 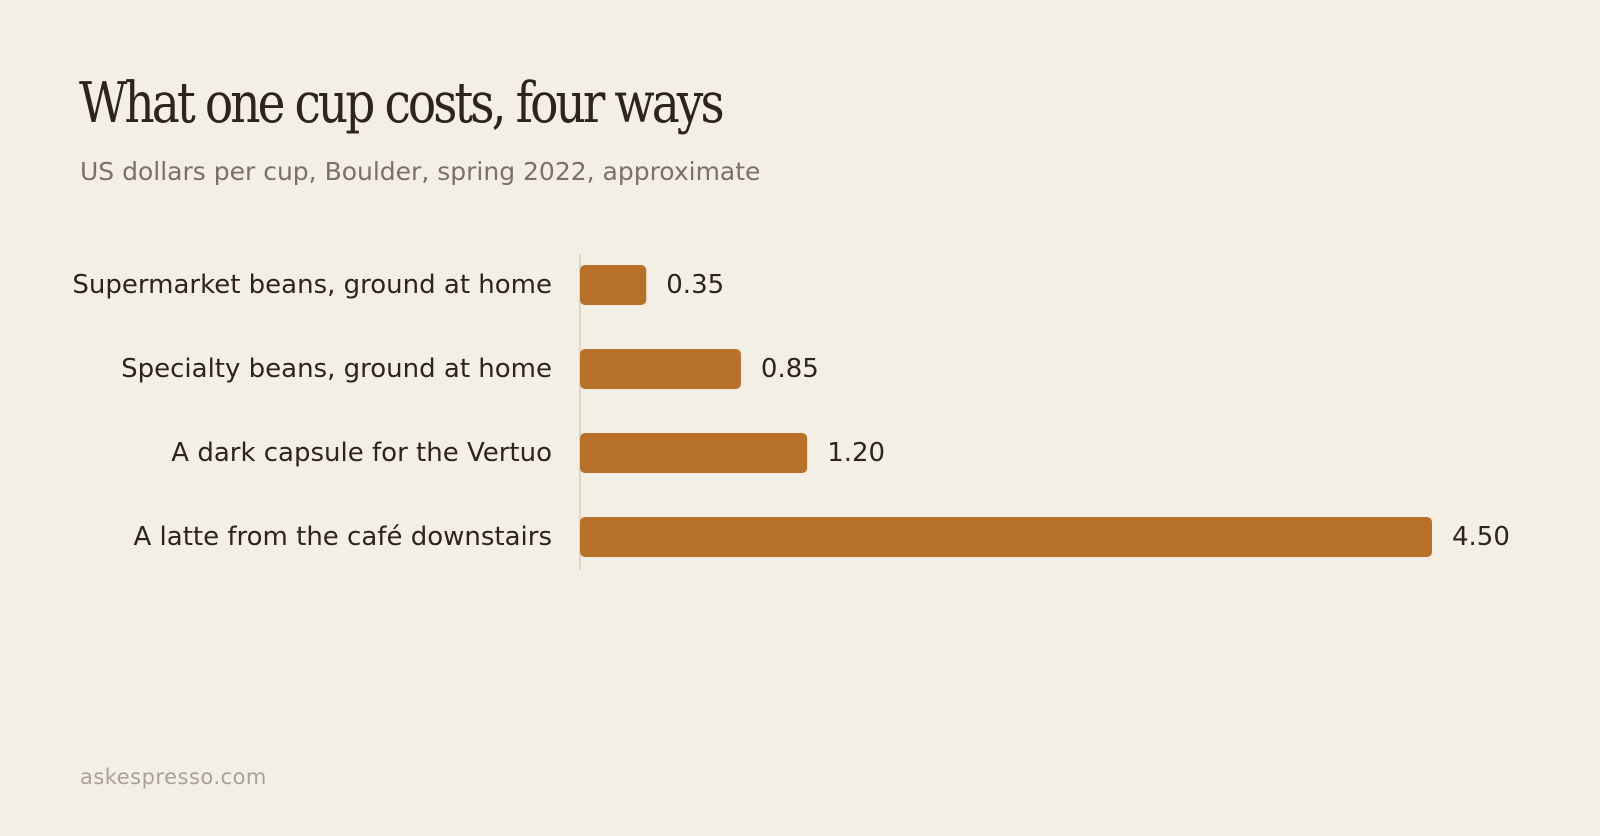 I want to click on category-label: A dark capsule for the Vertuo, so click(x=361, y=453).